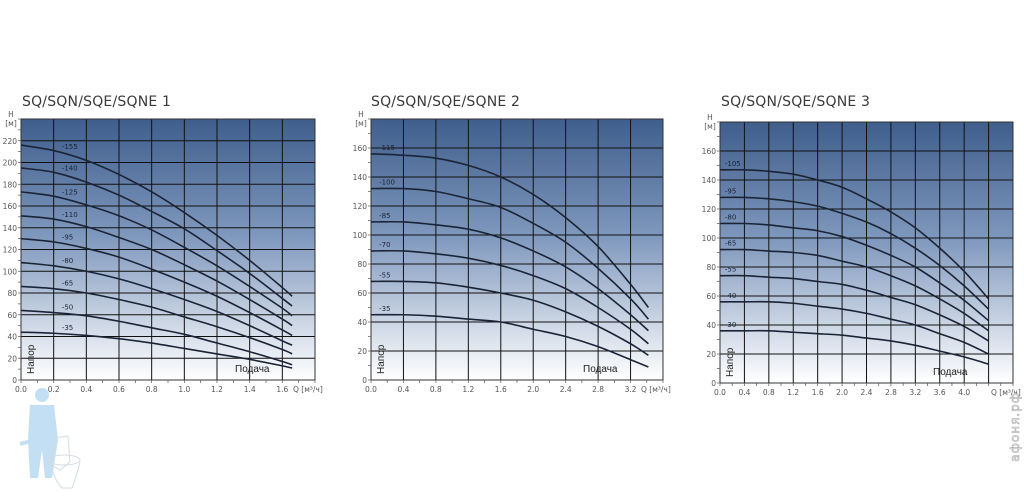  Describe the element at coordinates (184, 389) in the screenshot. I see `x-tick-label: 1.0` at that location.